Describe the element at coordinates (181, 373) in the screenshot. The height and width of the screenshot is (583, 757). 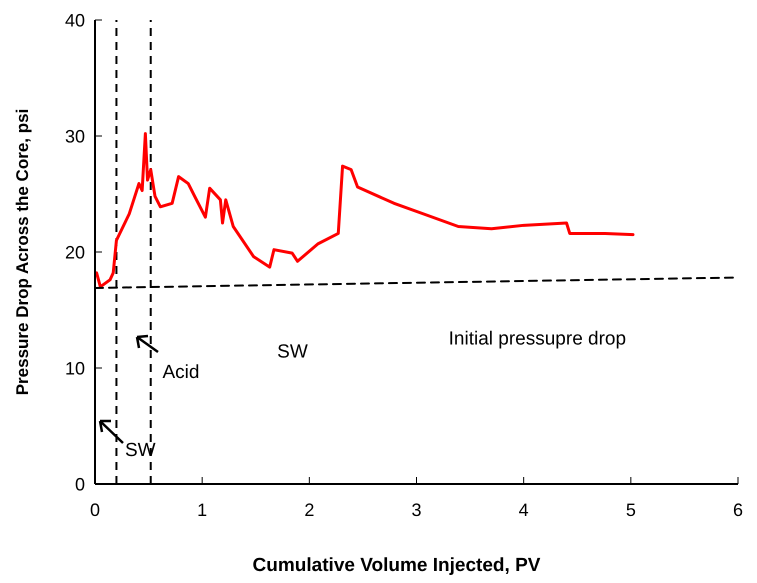
I see `annotation: Acid` at that location.